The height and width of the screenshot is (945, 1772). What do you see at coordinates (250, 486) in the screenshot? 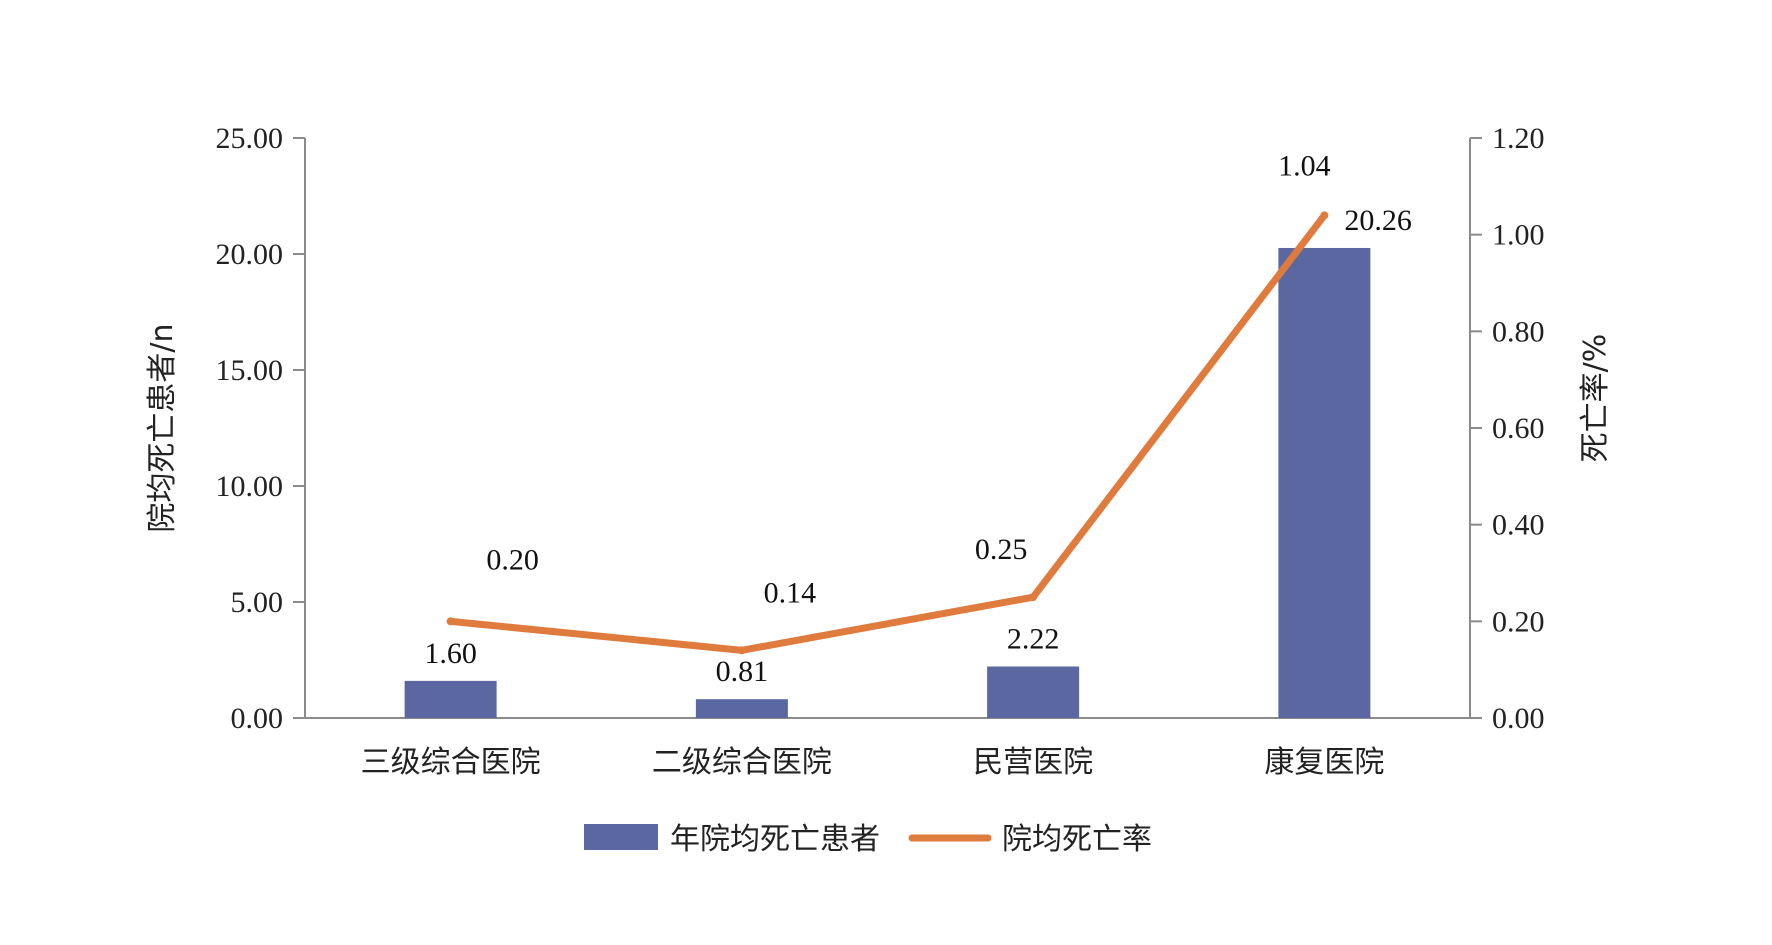
I see `y-left-tick-label: 10.00` at bounding box center [250, 486].